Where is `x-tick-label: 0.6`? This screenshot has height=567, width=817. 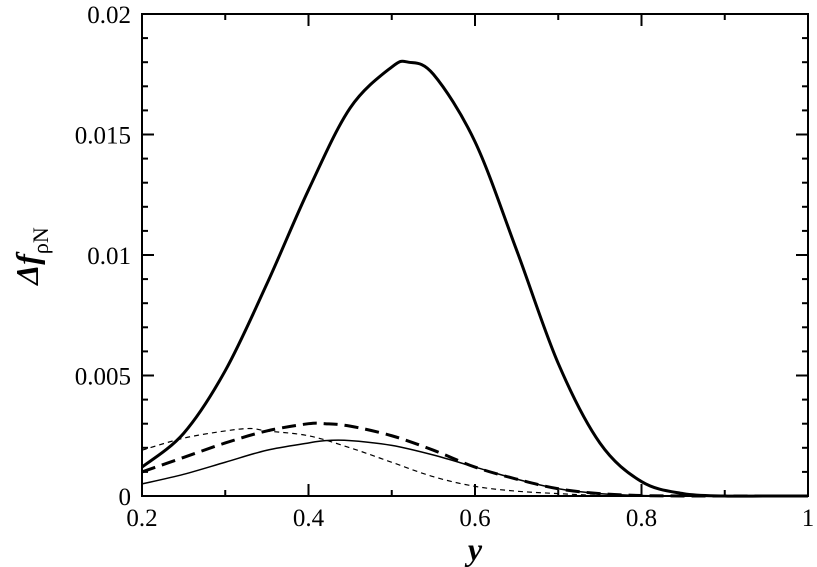 x-tick-label: 0.6 is located at coordinates (474, 518).